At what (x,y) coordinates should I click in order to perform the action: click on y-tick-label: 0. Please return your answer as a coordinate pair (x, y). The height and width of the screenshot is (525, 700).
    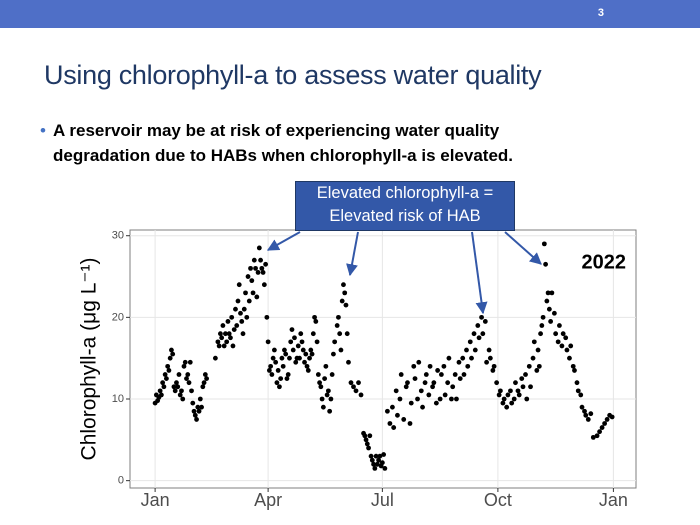
    Looking at the image, I should click on (121, 481).